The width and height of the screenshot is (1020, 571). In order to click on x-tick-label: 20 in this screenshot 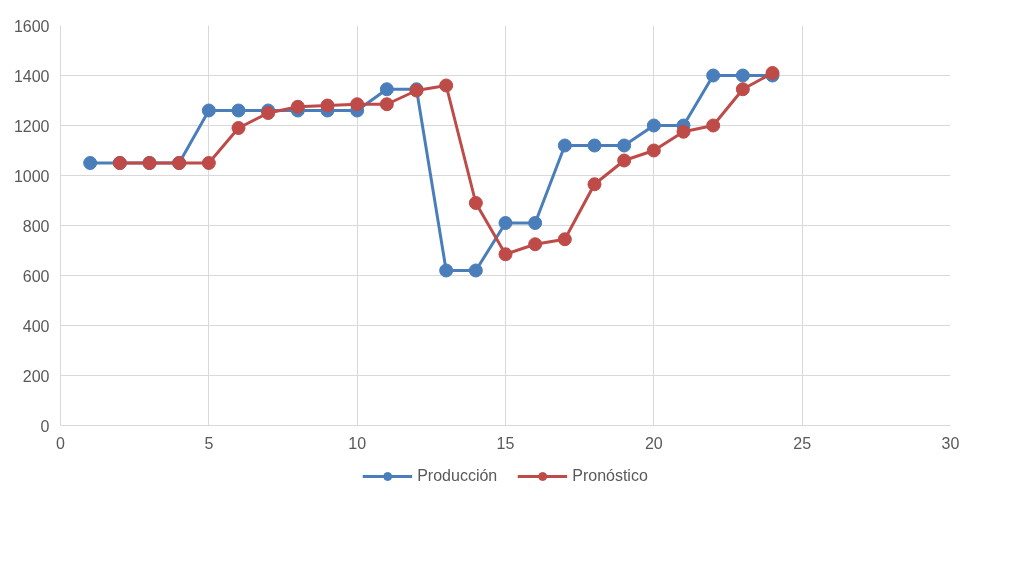, I will do `click(653, 443)`.